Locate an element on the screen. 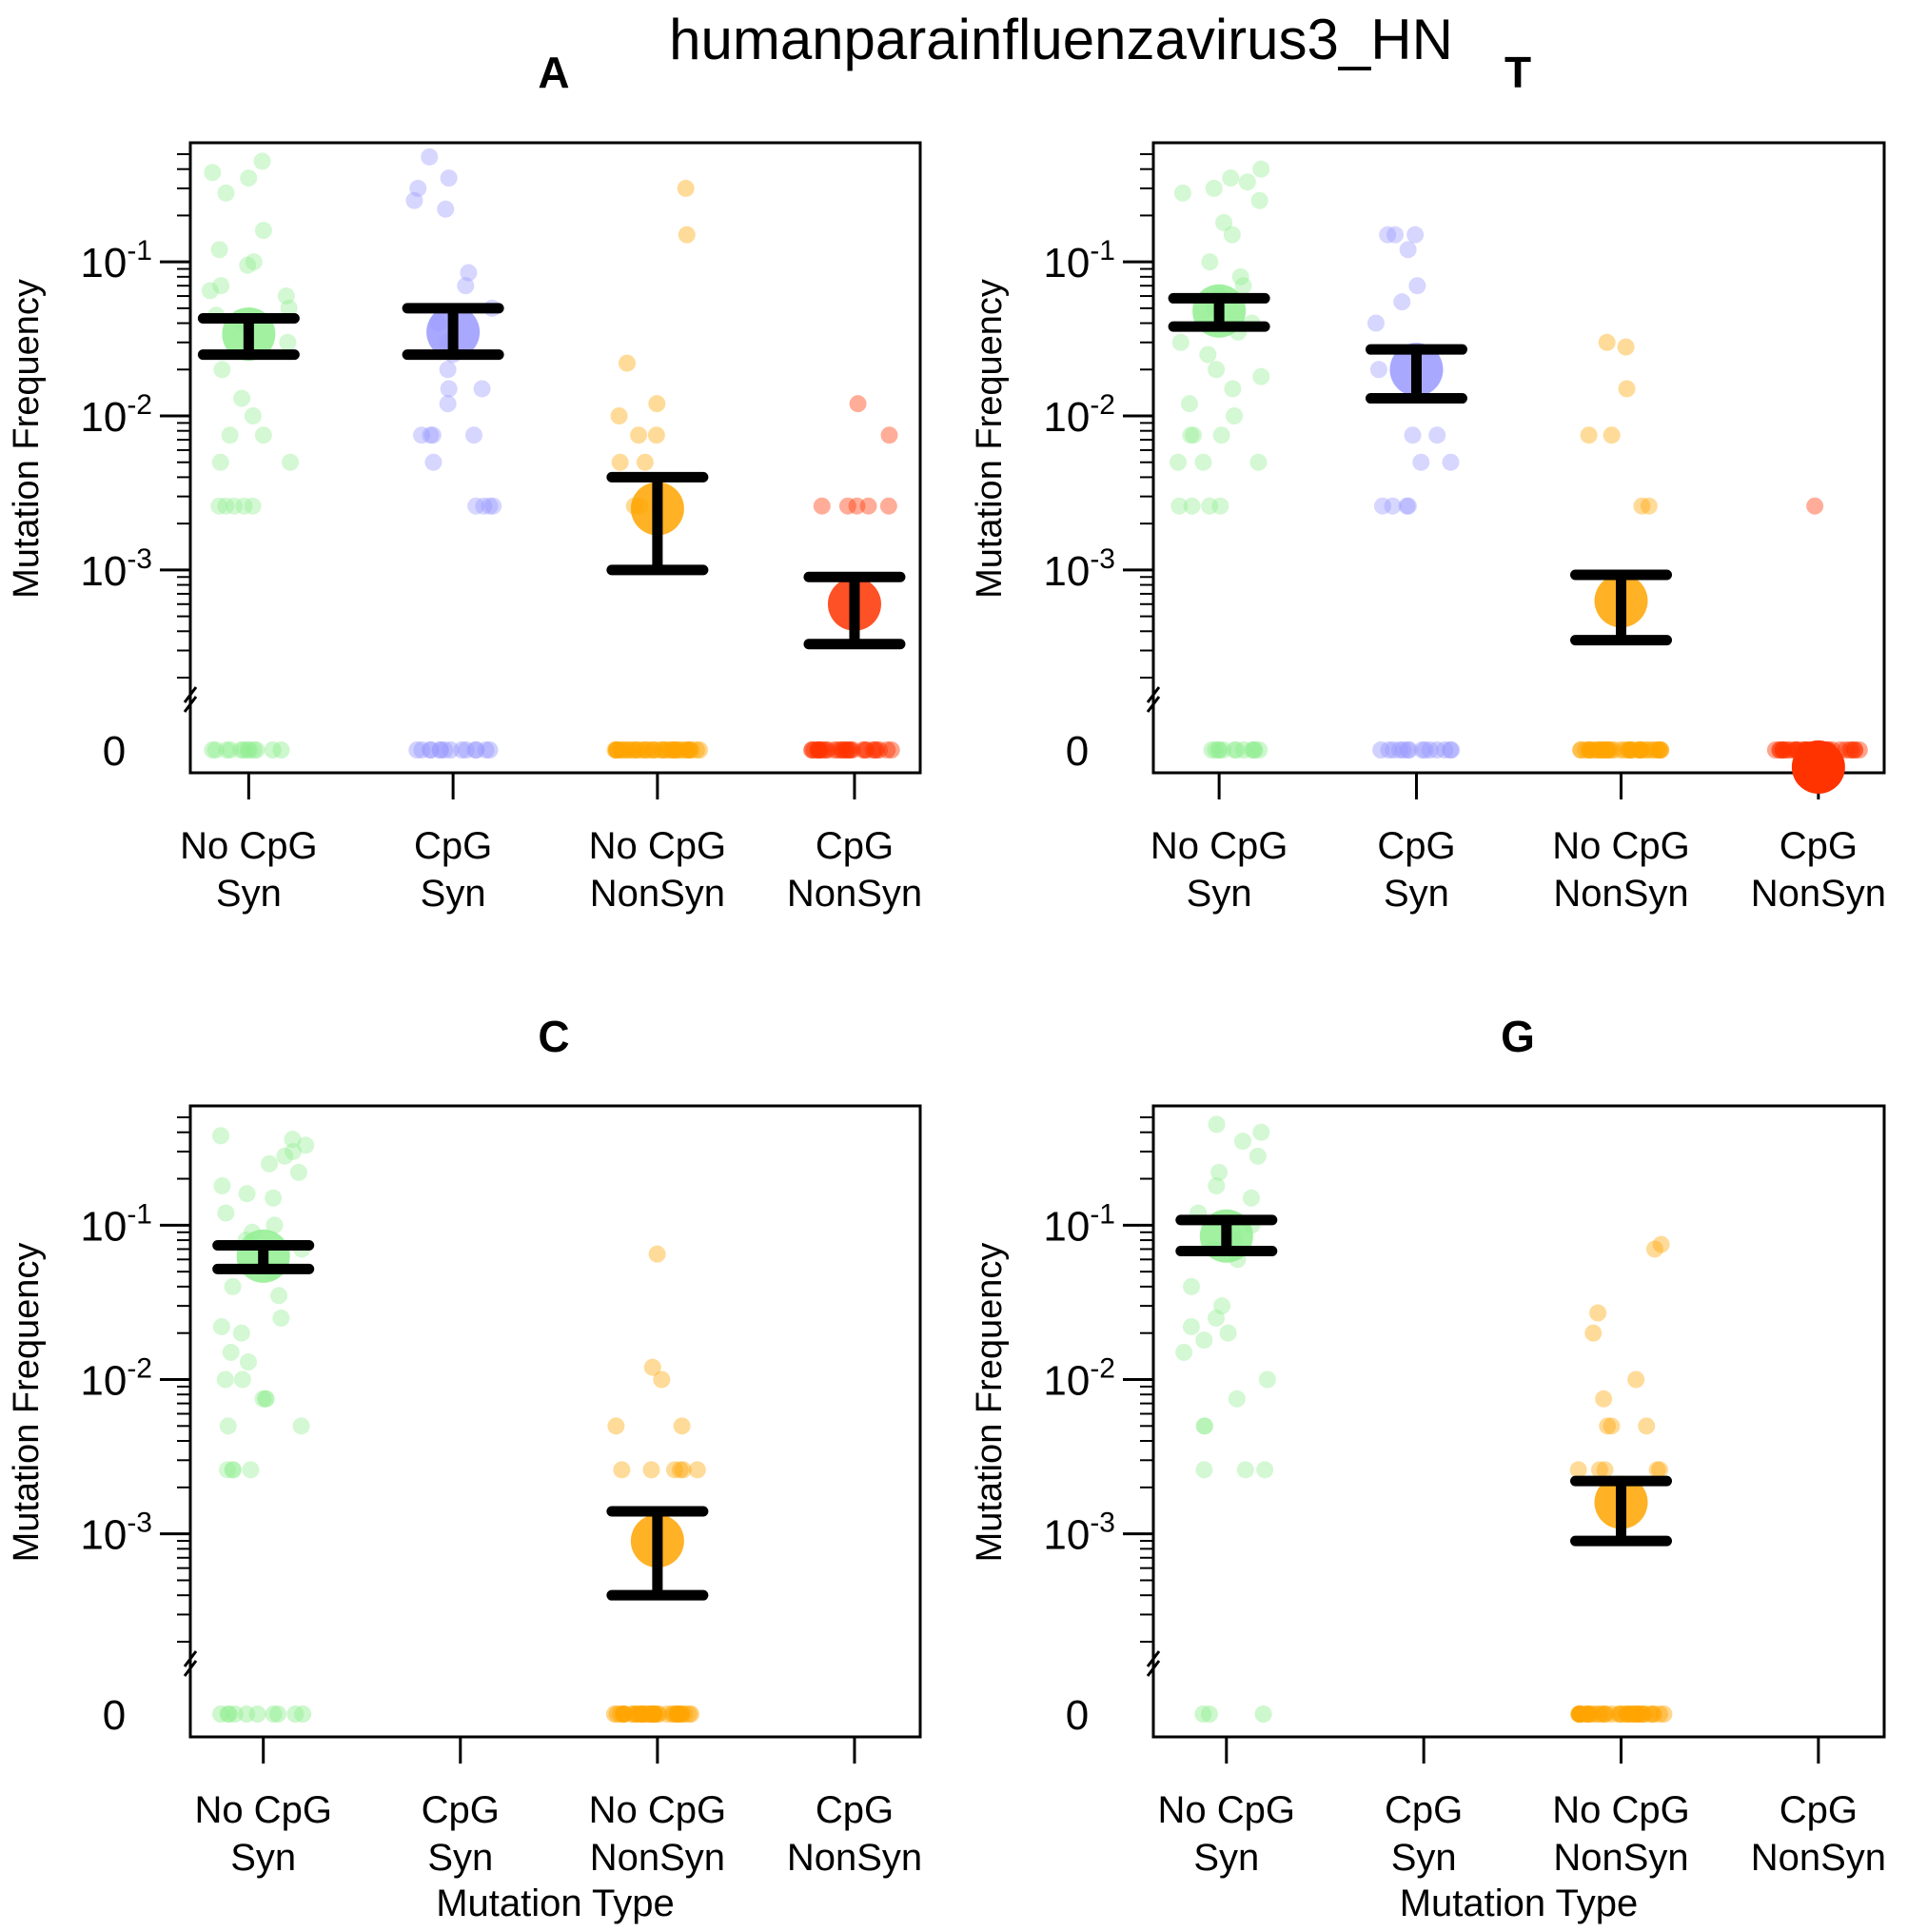 The width and height of the screenshot is (1927, 1932). y-tick-label: 10-2 is located at coordinates (1079, 1379).